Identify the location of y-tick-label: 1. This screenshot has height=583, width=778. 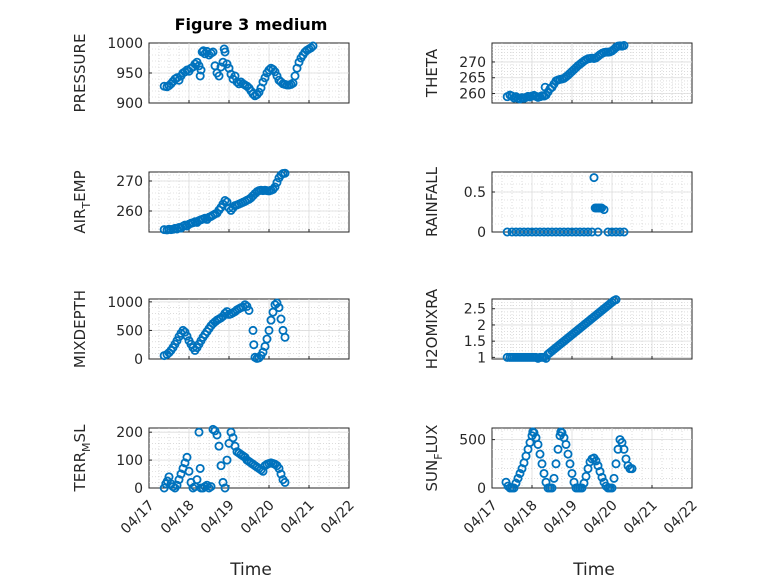
(481, 358).